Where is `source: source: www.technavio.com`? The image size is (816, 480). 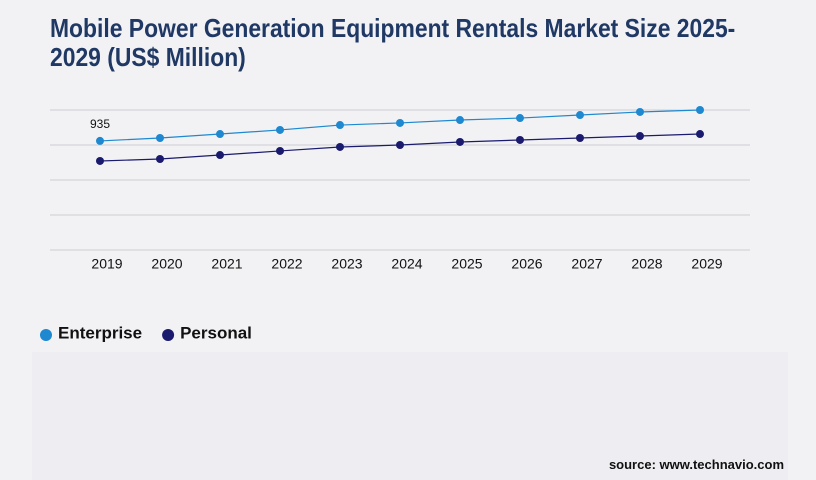 source: source: www.technavio.com is located at coordinates (696, 464).